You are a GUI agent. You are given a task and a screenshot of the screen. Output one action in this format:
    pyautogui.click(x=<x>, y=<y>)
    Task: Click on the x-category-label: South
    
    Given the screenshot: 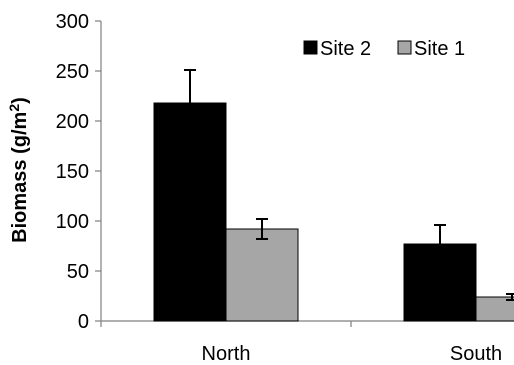 What is the action you would take?
    pyautogui.click(x=476, y=354)
    